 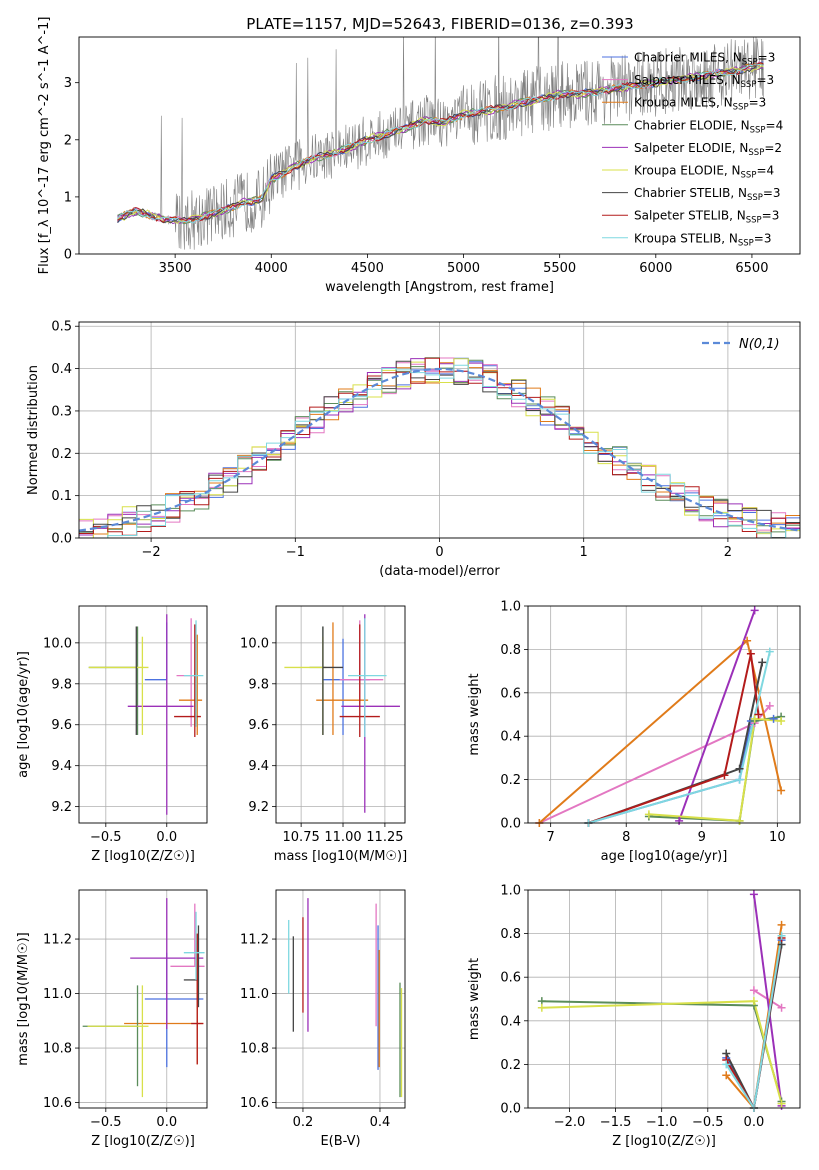 What do you see at coordinates (254, 1103) in the screenshot?
I see `y-tick-label: 10.6` at bounding box center [254, 1103].